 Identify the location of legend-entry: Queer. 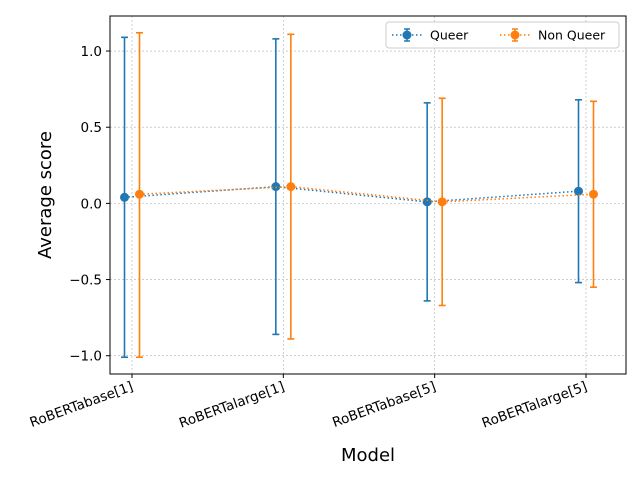
(430, 35).